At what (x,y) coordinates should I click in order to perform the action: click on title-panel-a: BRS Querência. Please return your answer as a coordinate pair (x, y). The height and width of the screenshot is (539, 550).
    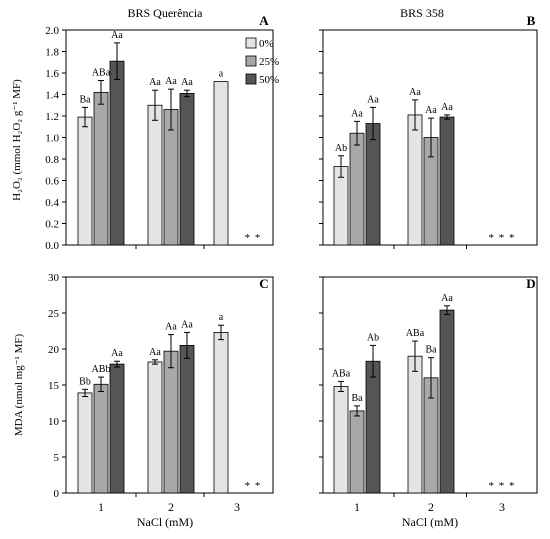
    Looking at the image, I should click on (166, 13).